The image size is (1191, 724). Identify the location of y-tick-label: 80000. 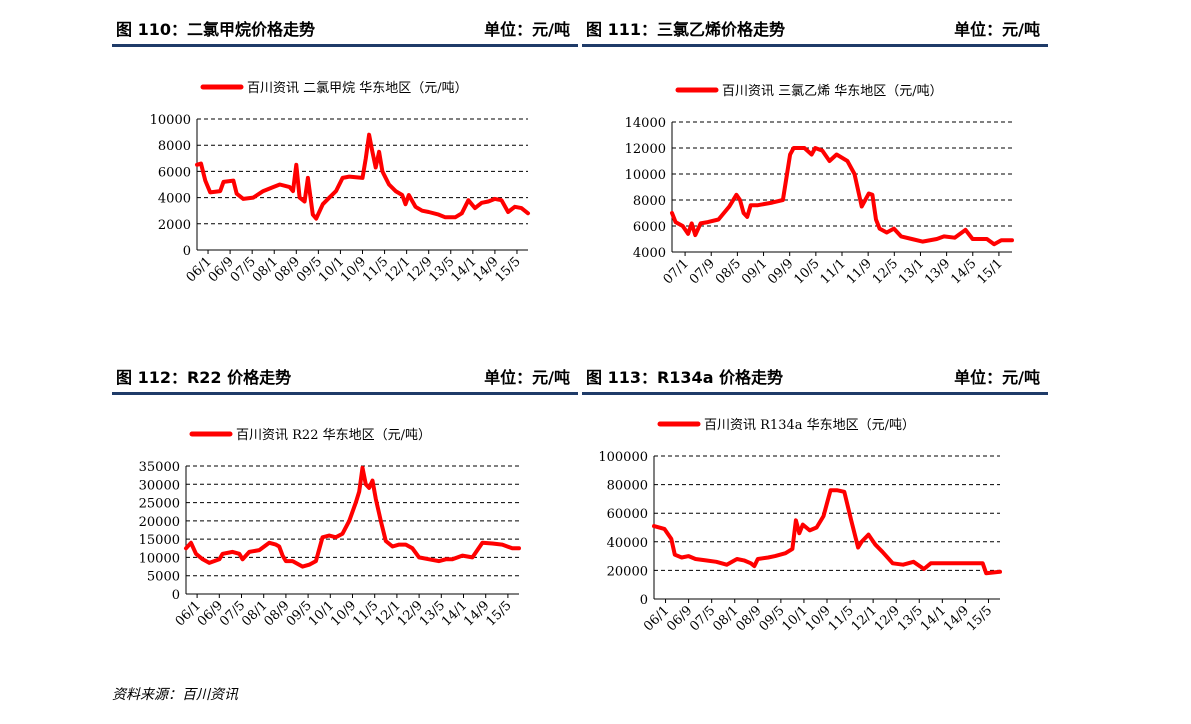
(627, 486).